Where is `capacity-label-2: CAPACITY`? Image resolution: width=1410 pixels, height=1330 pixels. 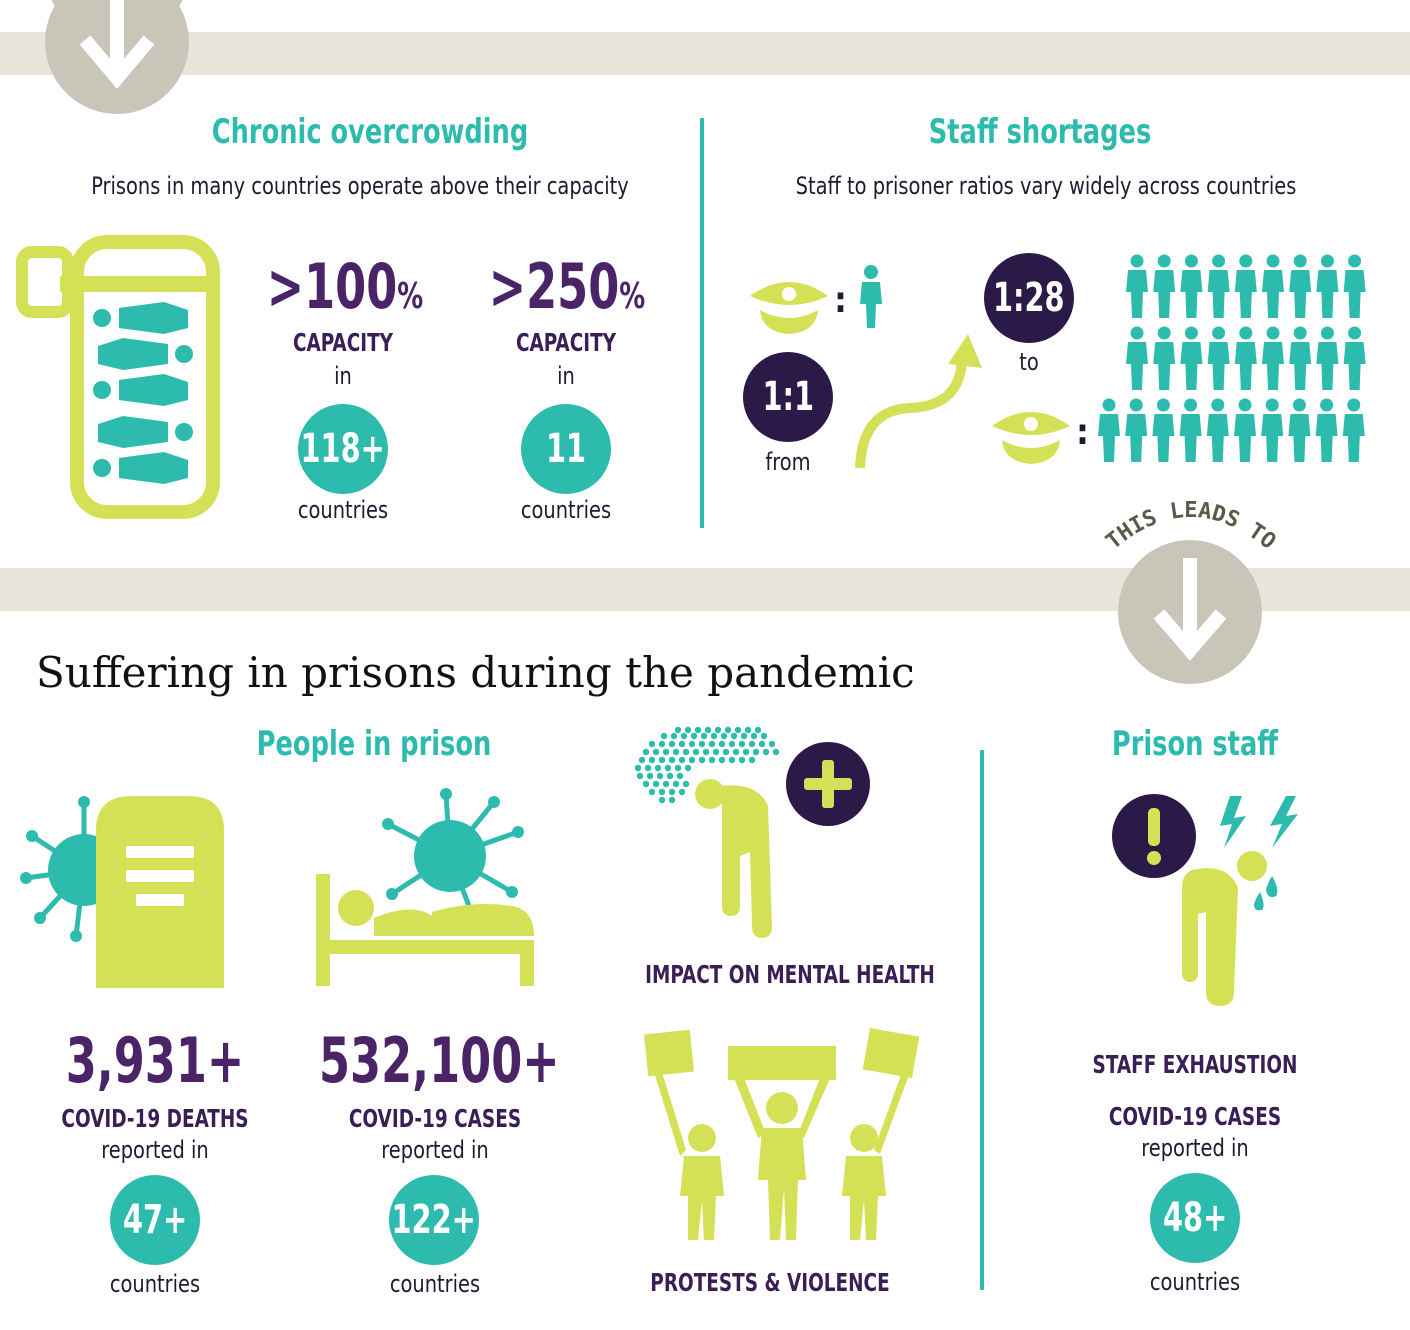
capacity-label-2: CAPACITY is located at coordinates (566, 342).